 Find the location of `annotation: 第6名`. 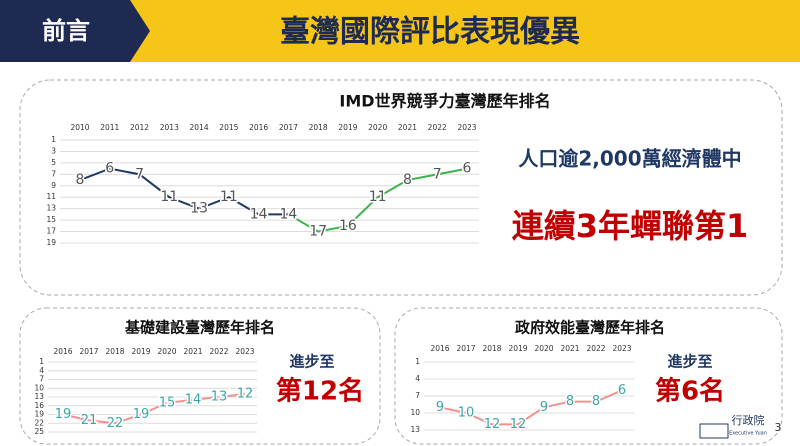

annotation: 第6名 is located at coordinates (690, 391).